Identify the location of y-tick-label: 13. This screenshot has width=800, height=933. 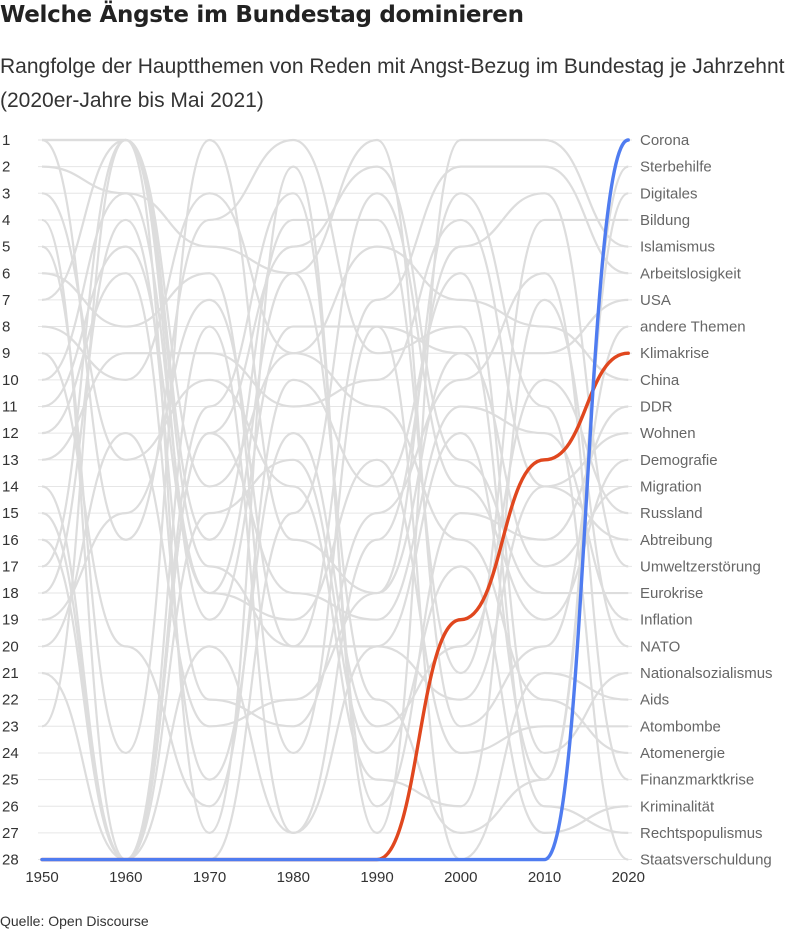
(10, 460).